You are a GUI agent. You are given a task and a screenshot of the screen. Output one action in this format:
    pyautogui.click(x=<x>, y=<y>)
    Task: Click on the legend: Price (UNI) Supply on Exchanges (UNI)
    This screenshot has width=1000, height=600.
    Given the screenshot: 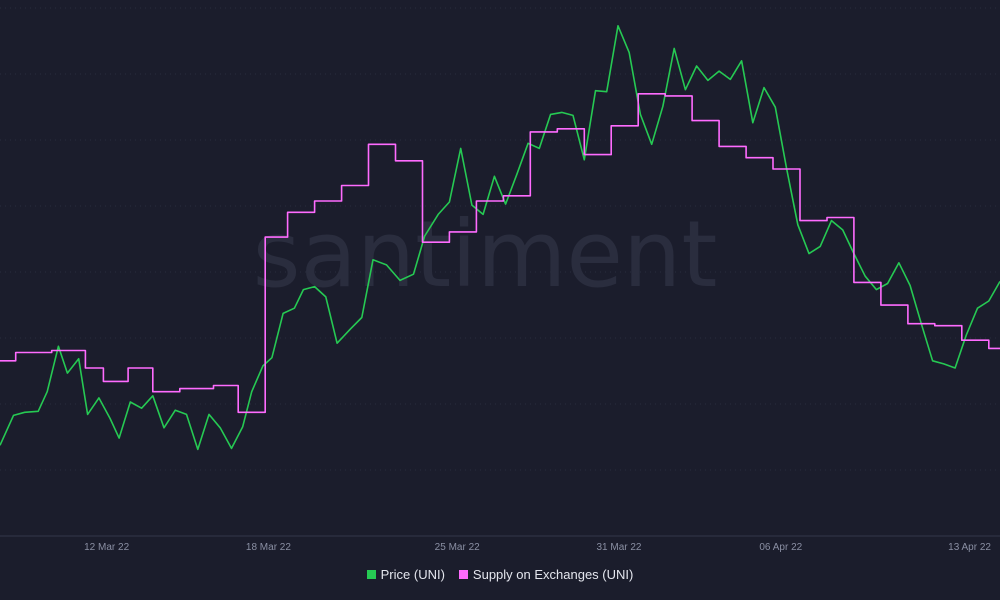 What is the action you would take?
    pyautogui.click(x=500, y=574)
    